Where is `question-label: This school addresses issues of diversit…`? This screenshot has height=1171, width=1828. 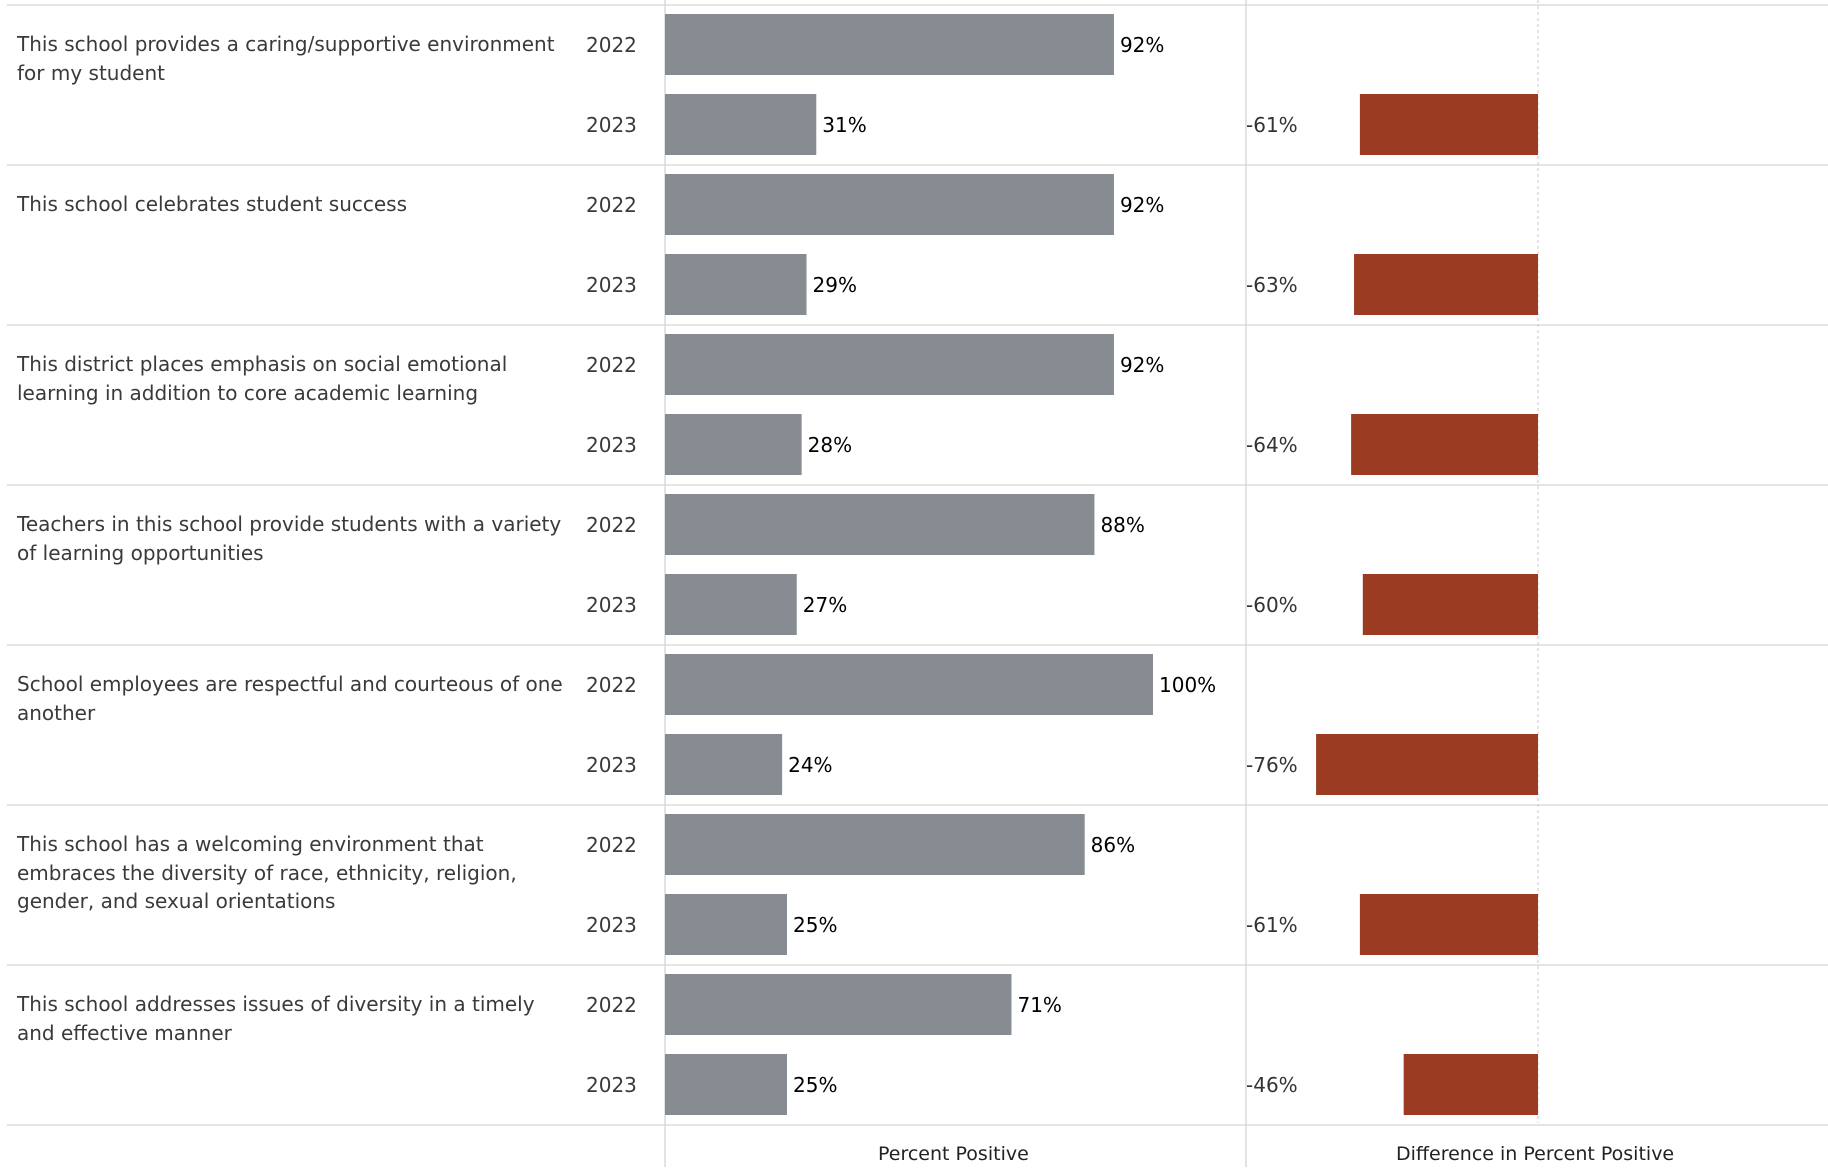
question-label: This school addresses issues of diversit… is located at coordinates (276, 1018).